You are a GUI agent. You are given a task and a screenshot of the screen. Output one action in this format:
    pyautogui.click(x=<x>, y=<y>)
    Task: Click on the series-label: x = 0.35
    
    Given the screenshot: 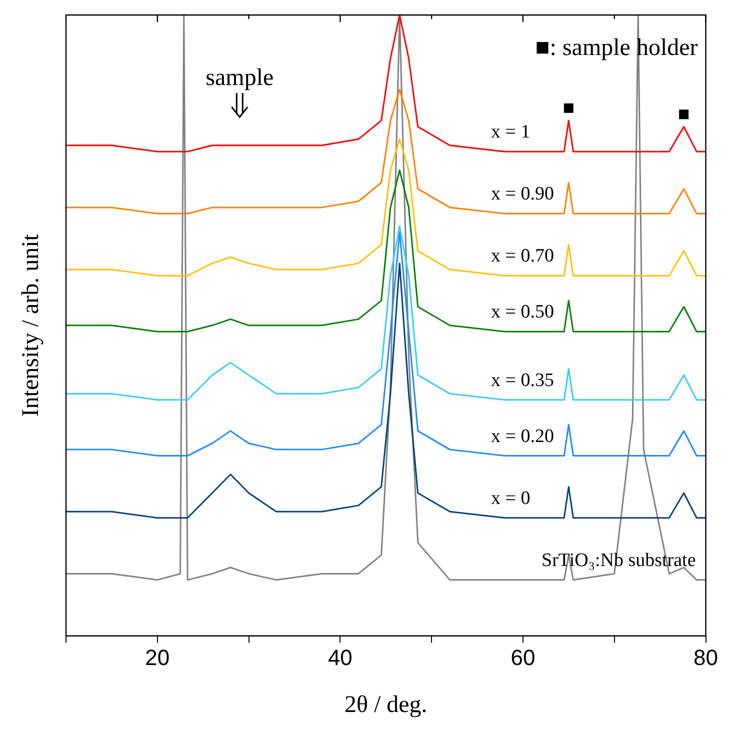 What is the action you would take?
    pyautogui.click(x=522, y=380)
    